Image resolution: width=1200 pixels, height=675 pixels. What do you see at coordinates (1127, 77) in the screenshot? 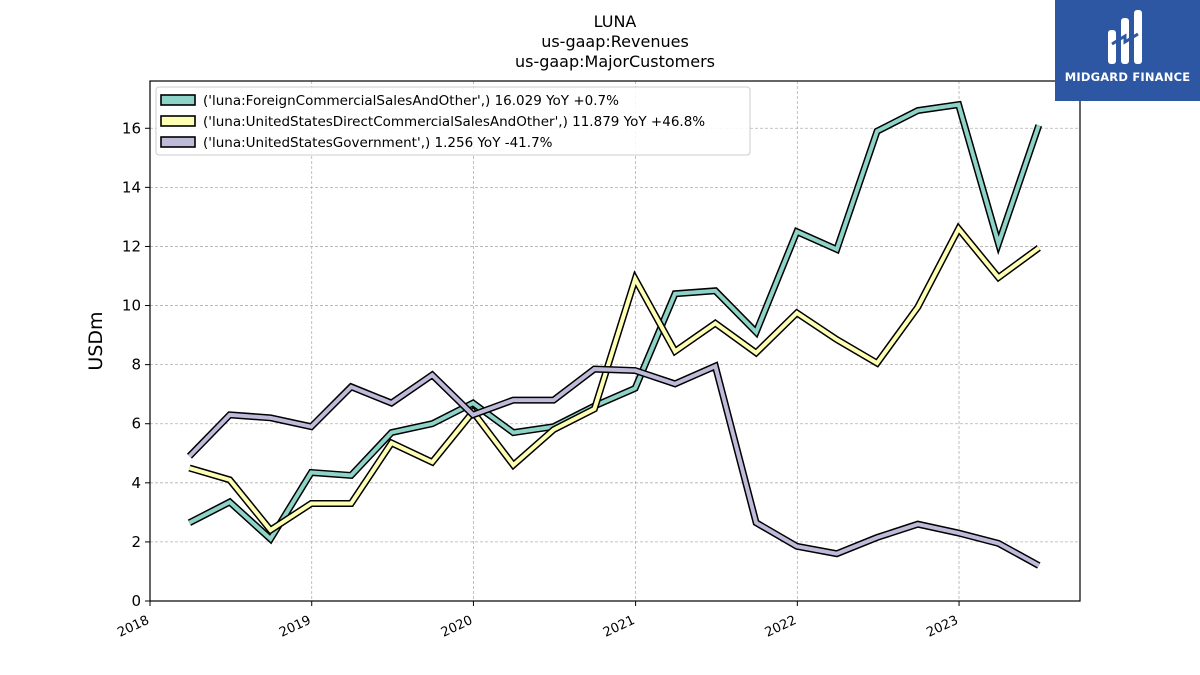
I see `brand-name: MIDGARD FINANCE` at bounding box center [1127, 77].